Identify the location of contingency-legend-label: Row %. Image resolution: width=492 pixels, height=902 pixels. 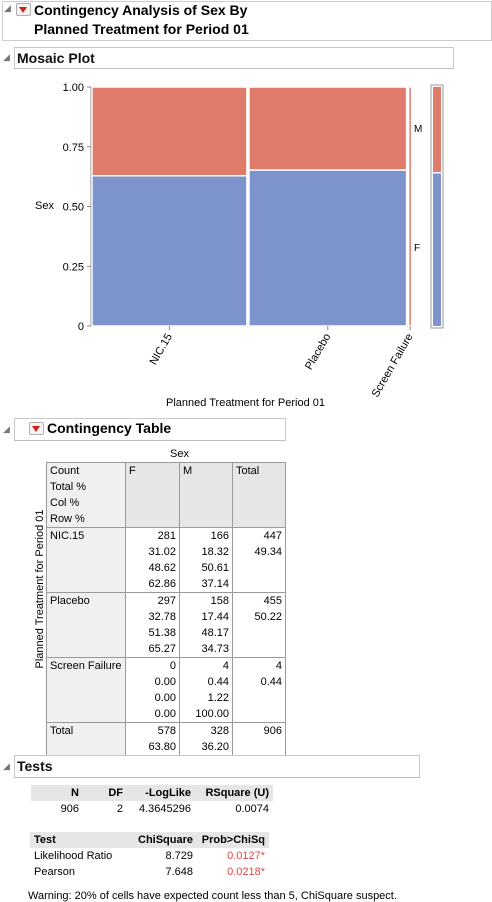
(86, 519).